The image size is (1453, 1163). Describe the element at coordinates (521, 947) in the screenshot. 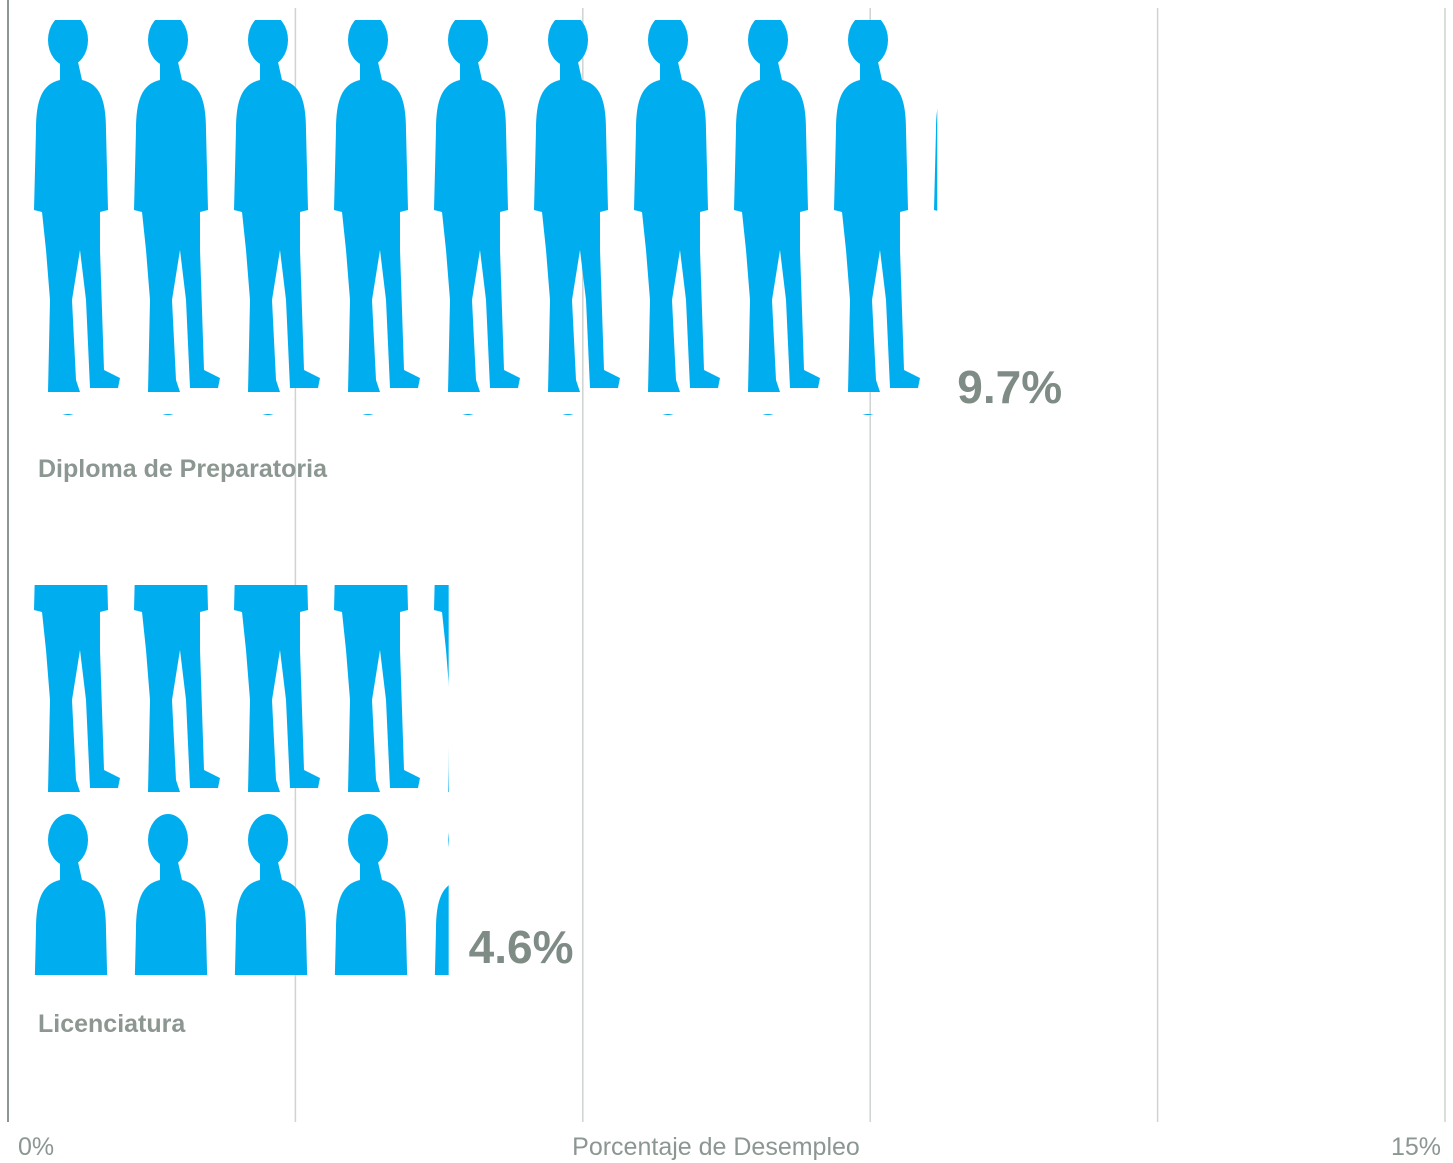

I see `value-label: 4.6%` at that location.